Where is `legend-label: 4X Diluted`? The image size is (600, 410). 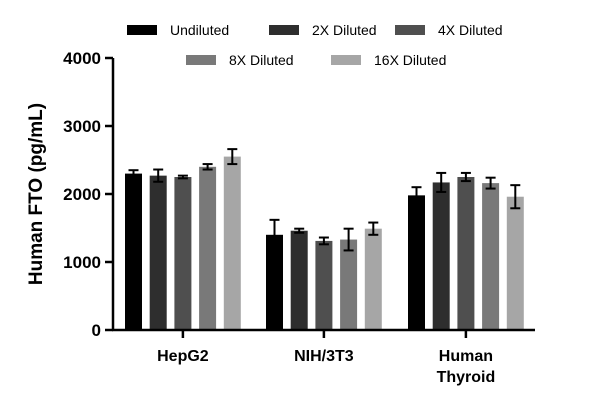 legend-label: 4X Diluted is located at coordinates (470, 30).